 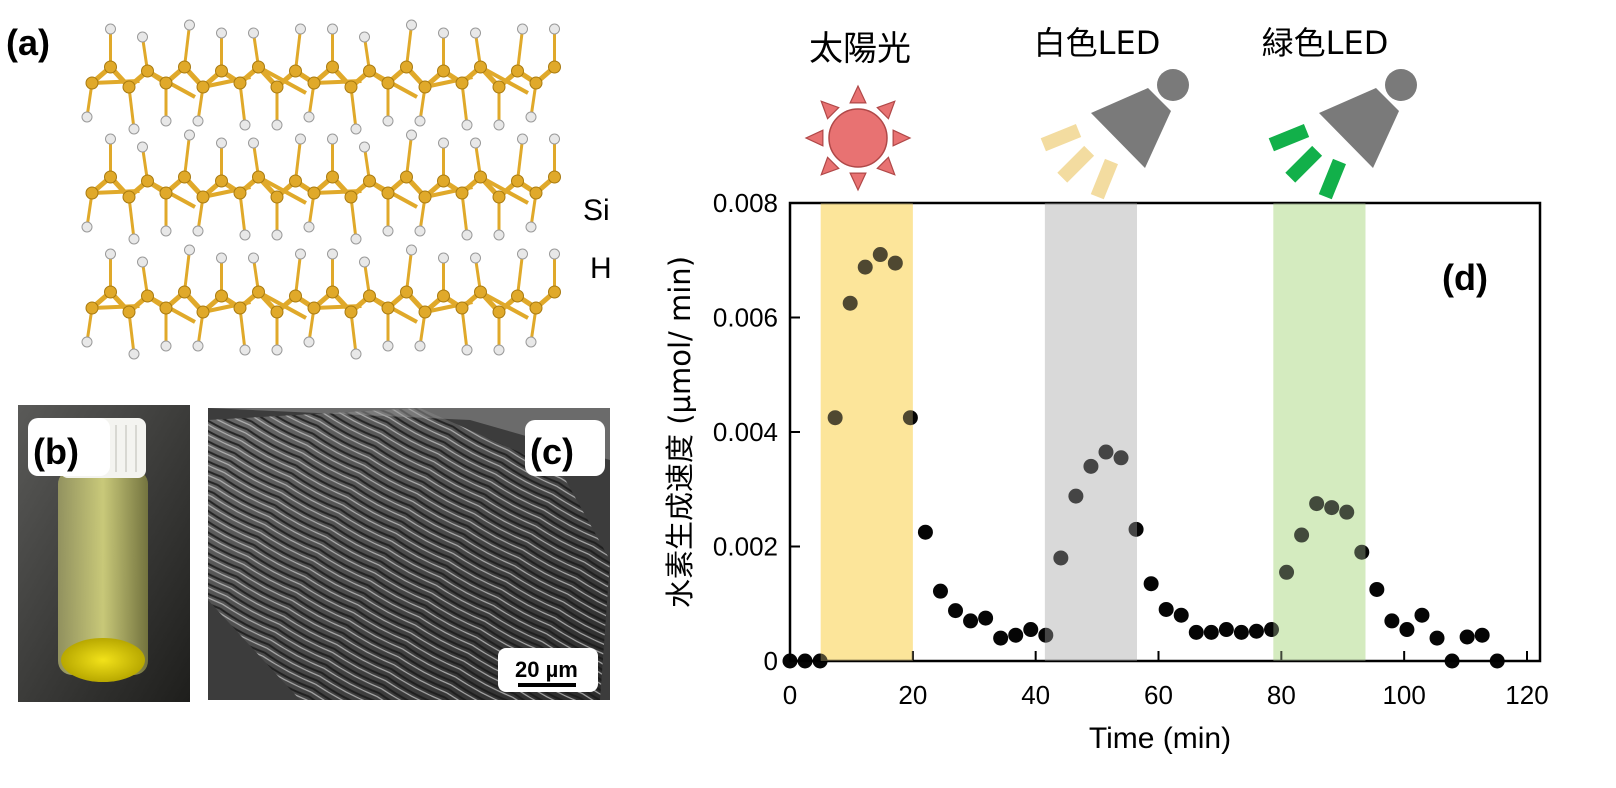 What do you see at coordinates (547, 685) in the screenshot?
I see `scale-bar` at bounding box center [547, 685].